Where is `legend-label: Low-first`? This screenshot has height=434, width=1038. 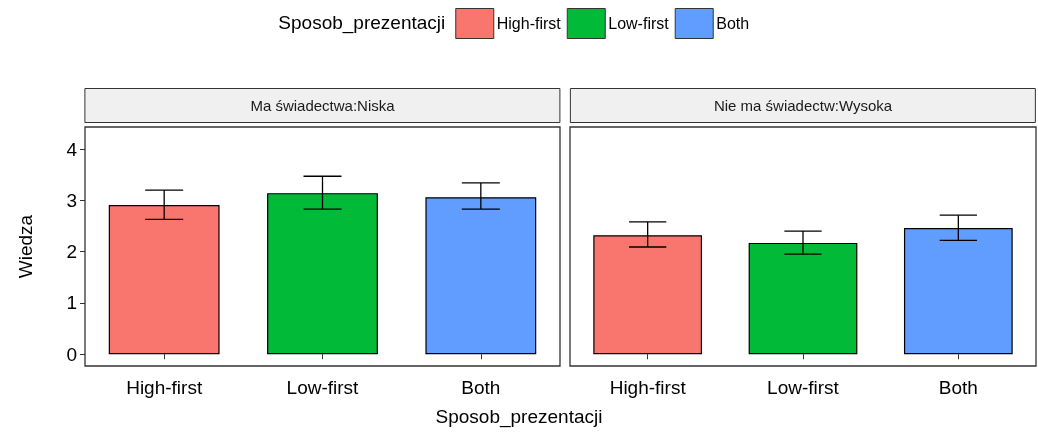 legend-label: Low-first is located at coordinates (639, 23).